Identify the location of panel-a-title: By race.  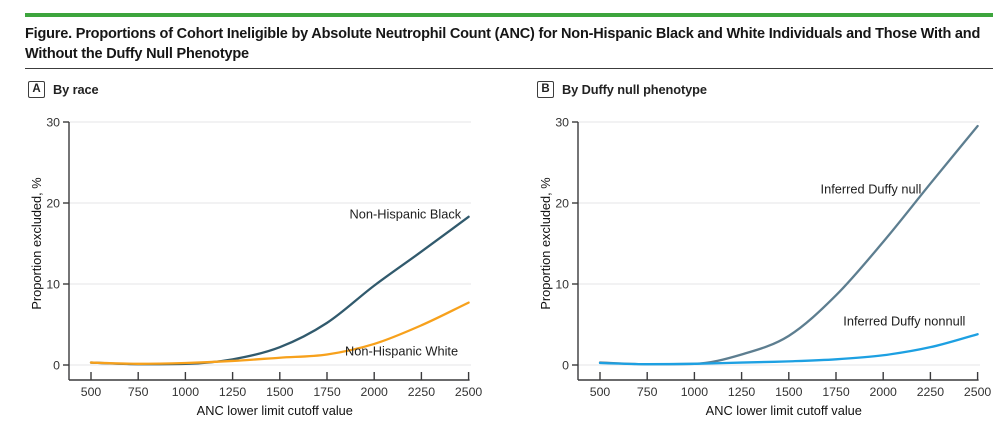
(76, 89).